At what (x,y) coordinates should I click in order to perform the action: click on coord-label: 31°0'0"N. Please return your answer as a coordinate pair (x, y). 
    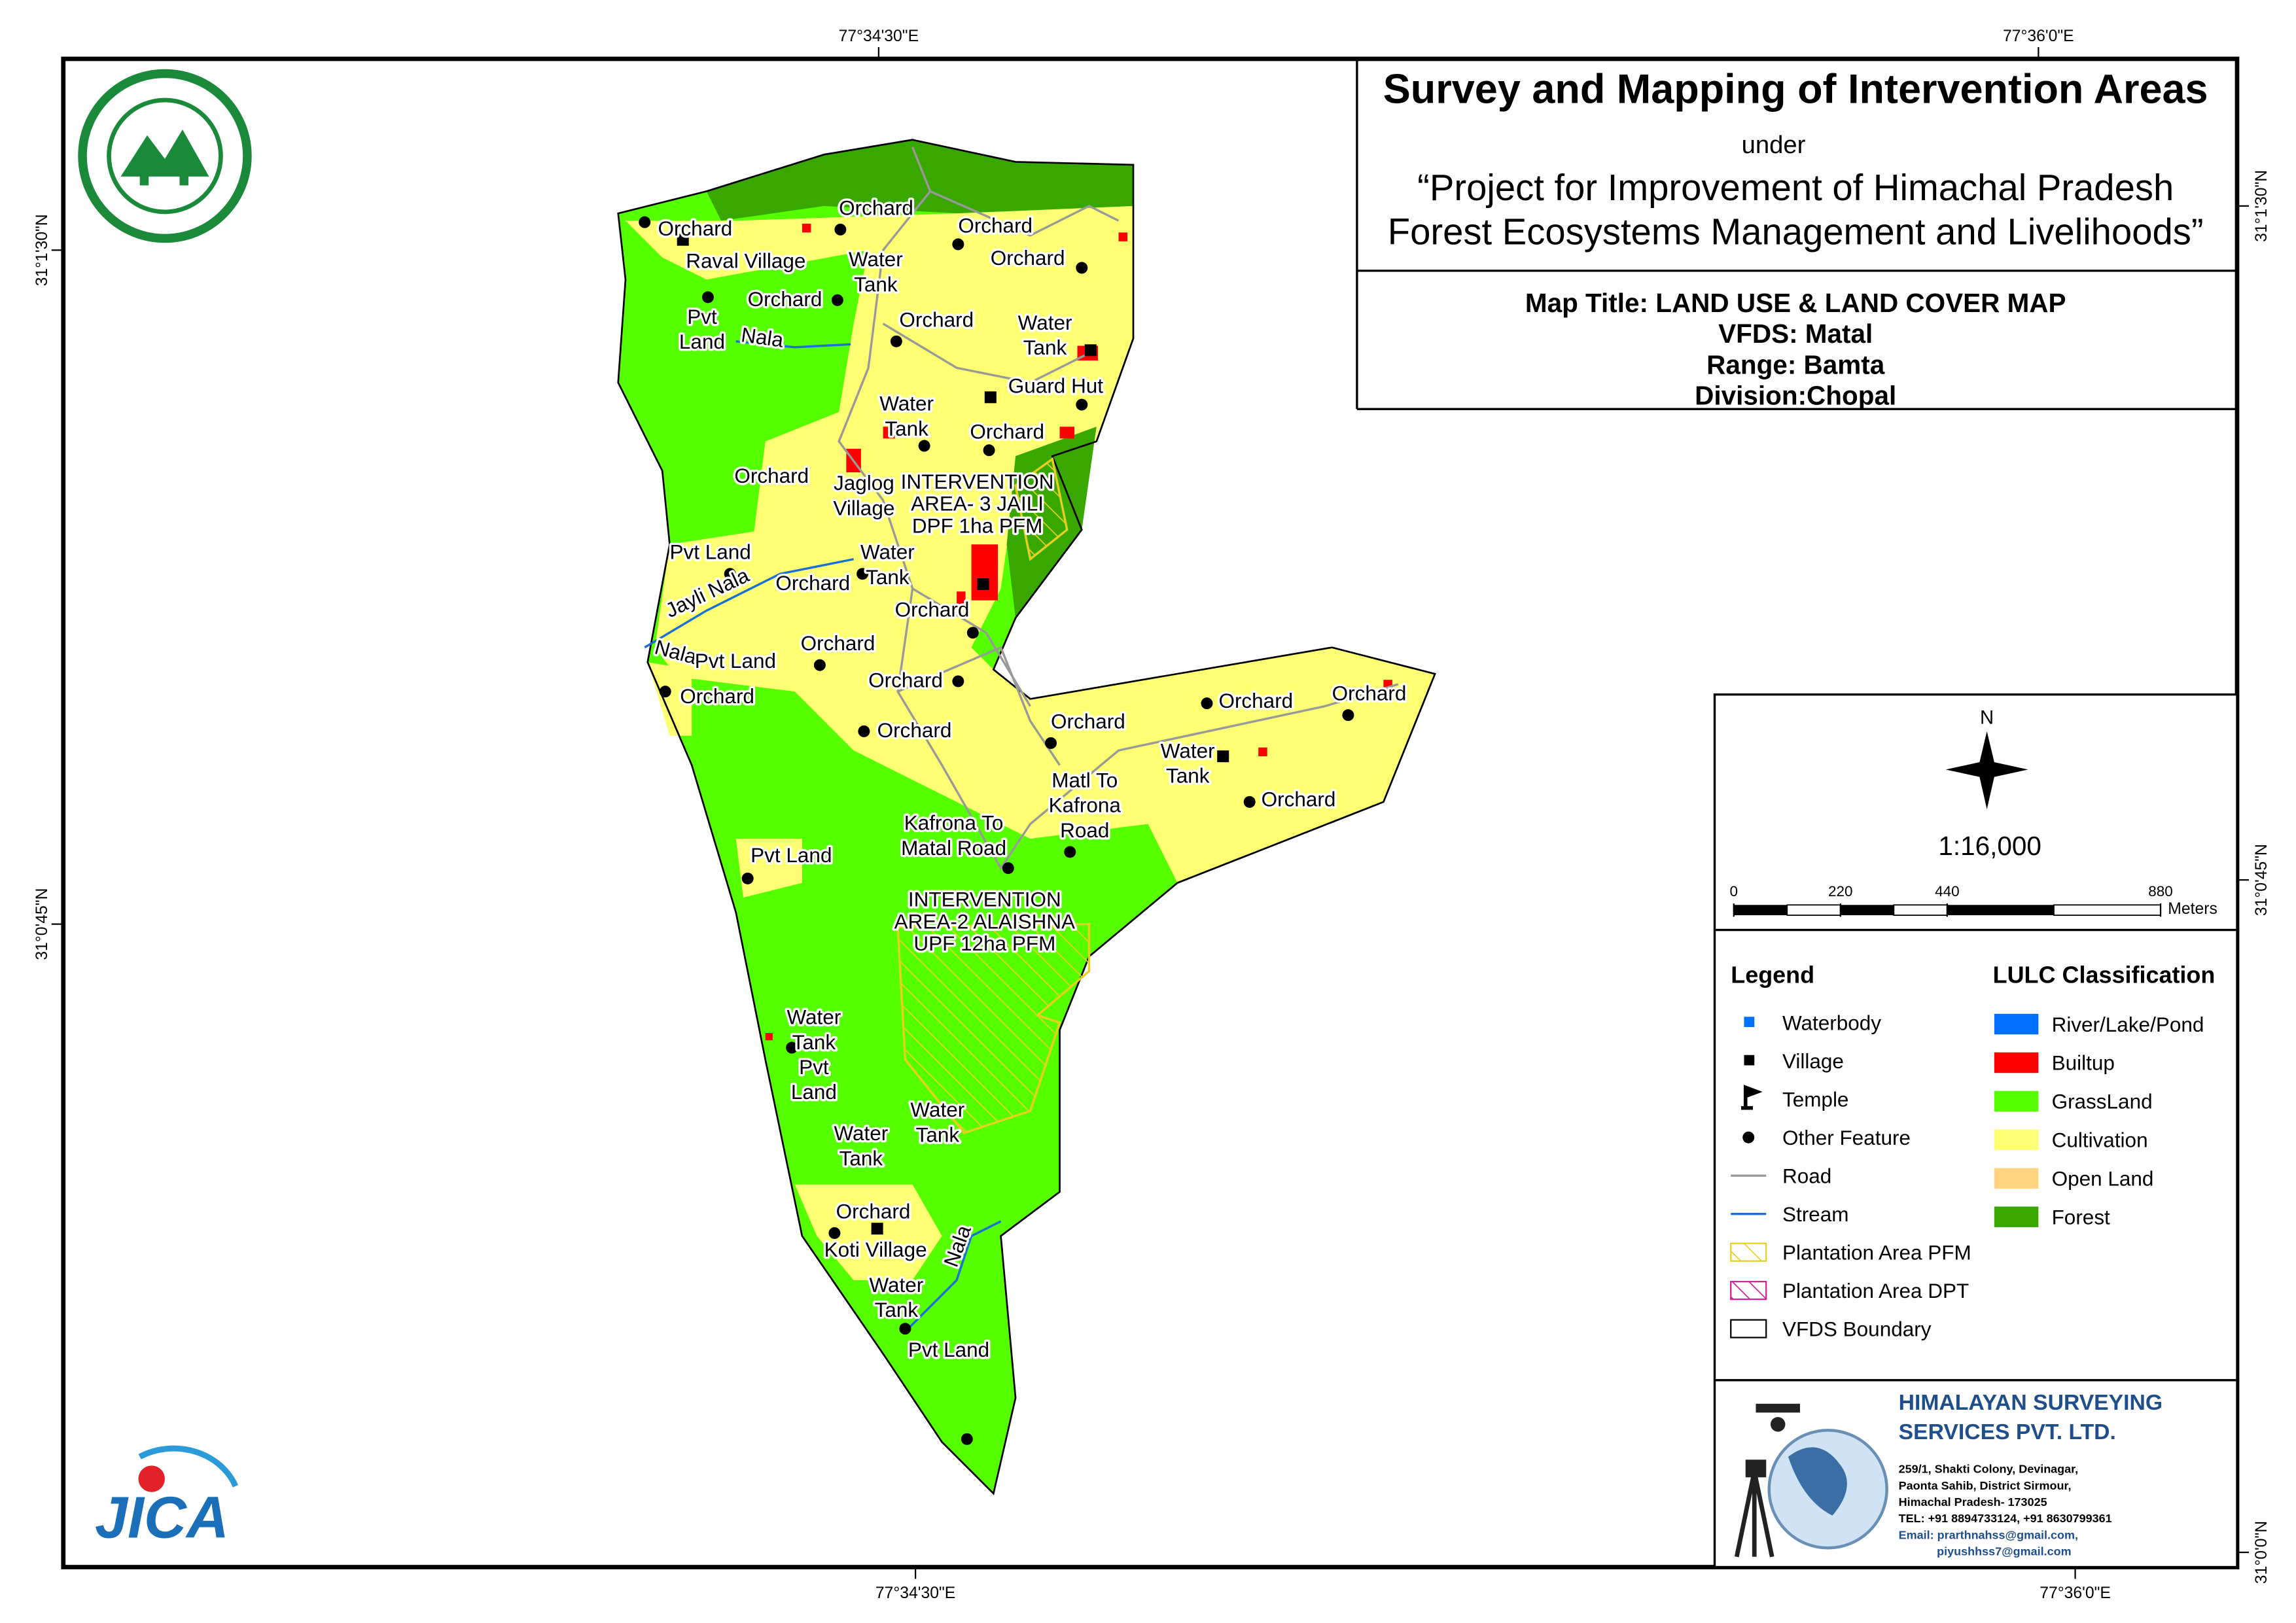
    Looking at the image, I should click on (2261, 1553).